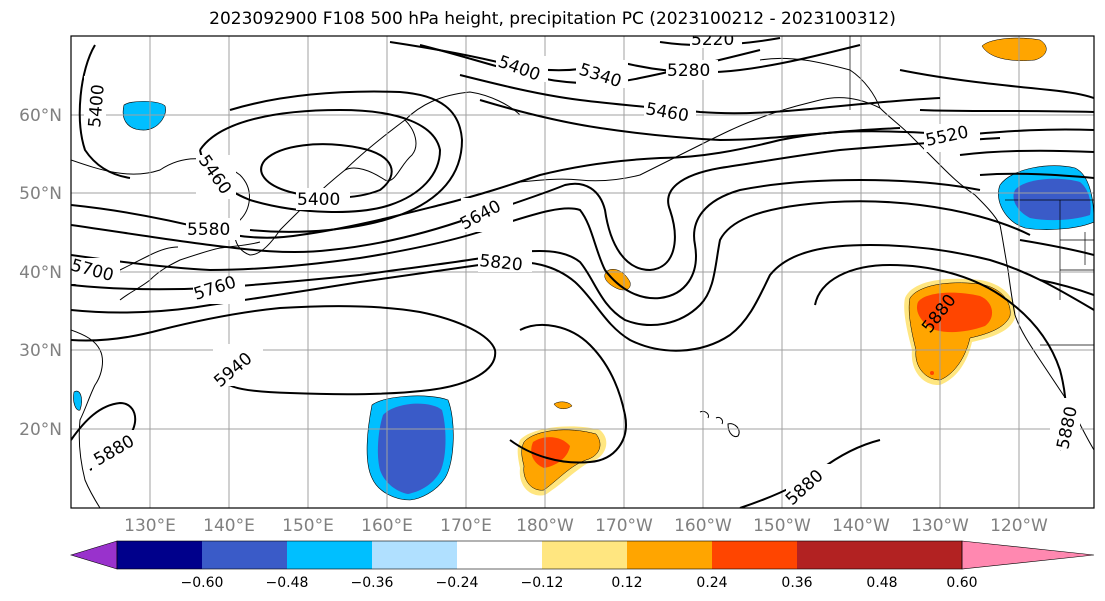 The height and width of the screenshot is (601, 1105). I want to click on lat-label: 20°N, so click(40, 430).